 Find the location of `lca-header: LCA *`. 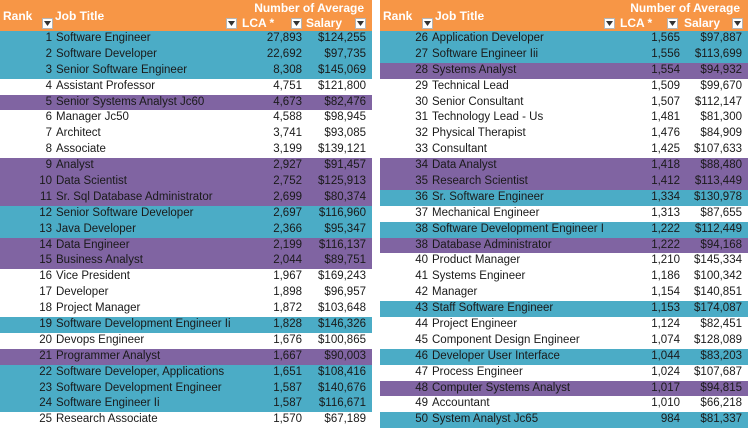

lca-header: LCA * is located at coordinates (258, 23).